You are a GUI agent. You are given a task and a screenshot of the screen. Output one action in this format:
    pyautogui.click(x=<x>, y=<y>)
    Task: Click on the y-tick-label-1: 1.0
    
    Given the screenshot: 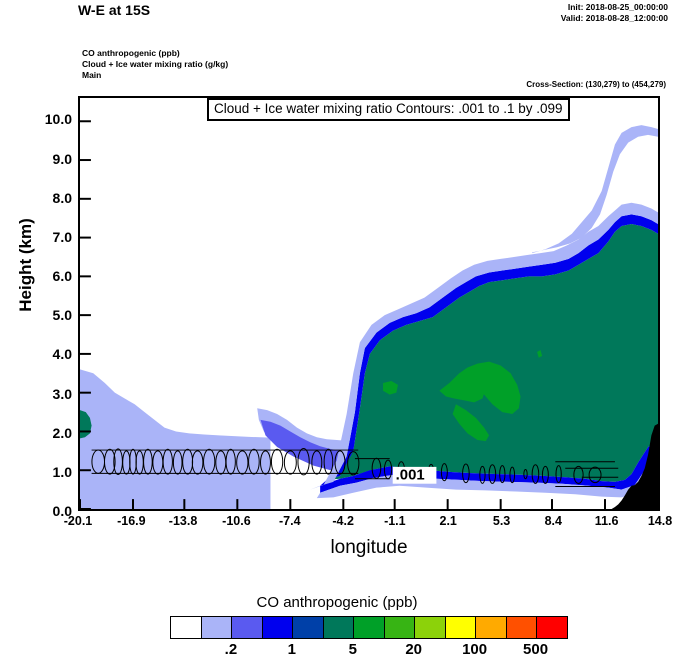 What is the action you would take?
    pyautogui.click(x=62, y=471)
    